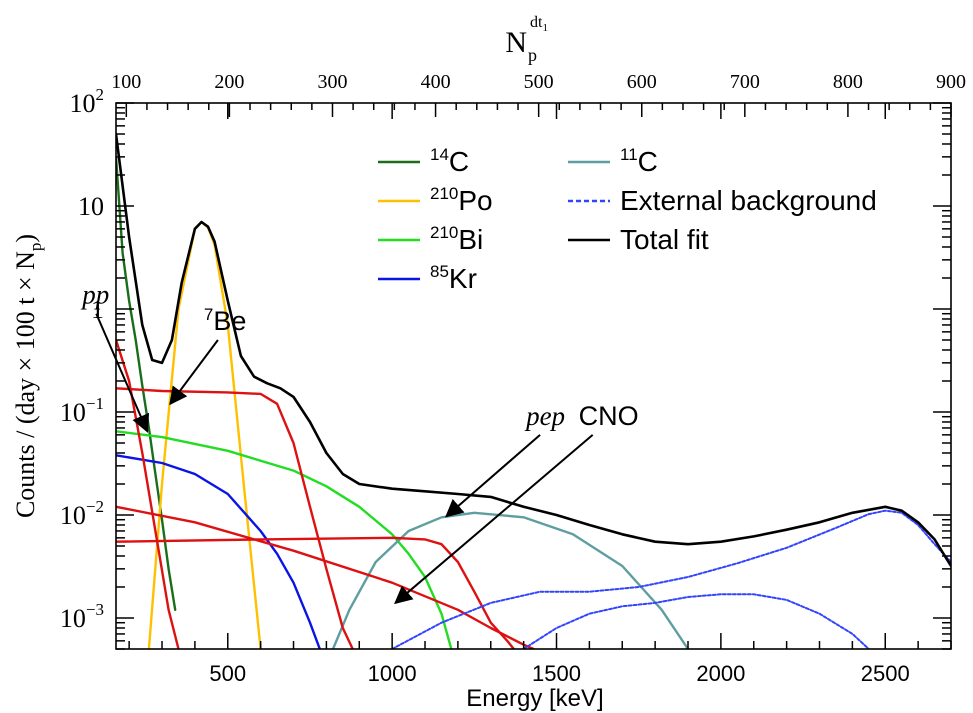 This screenshot has height=713, width=973. I want to click on series-line-external-background, so click(671, 579).